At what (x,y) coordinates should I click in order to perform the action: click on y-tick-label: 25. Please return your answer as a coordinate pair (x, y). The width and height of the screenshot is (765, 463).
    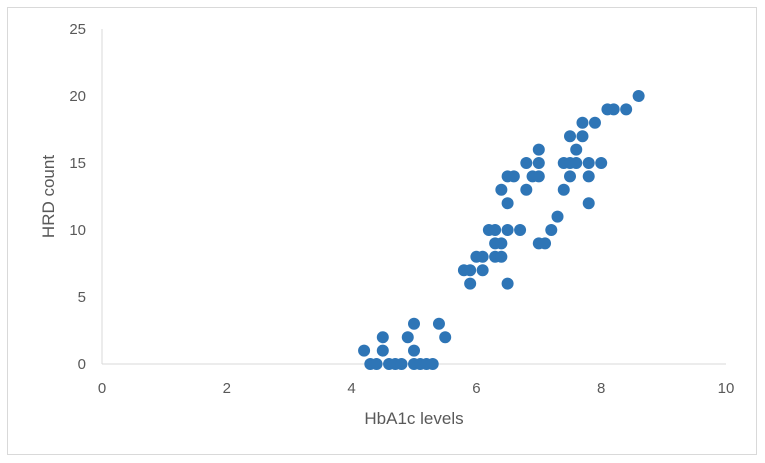
    Looking at the image, I should click on (77, 29).